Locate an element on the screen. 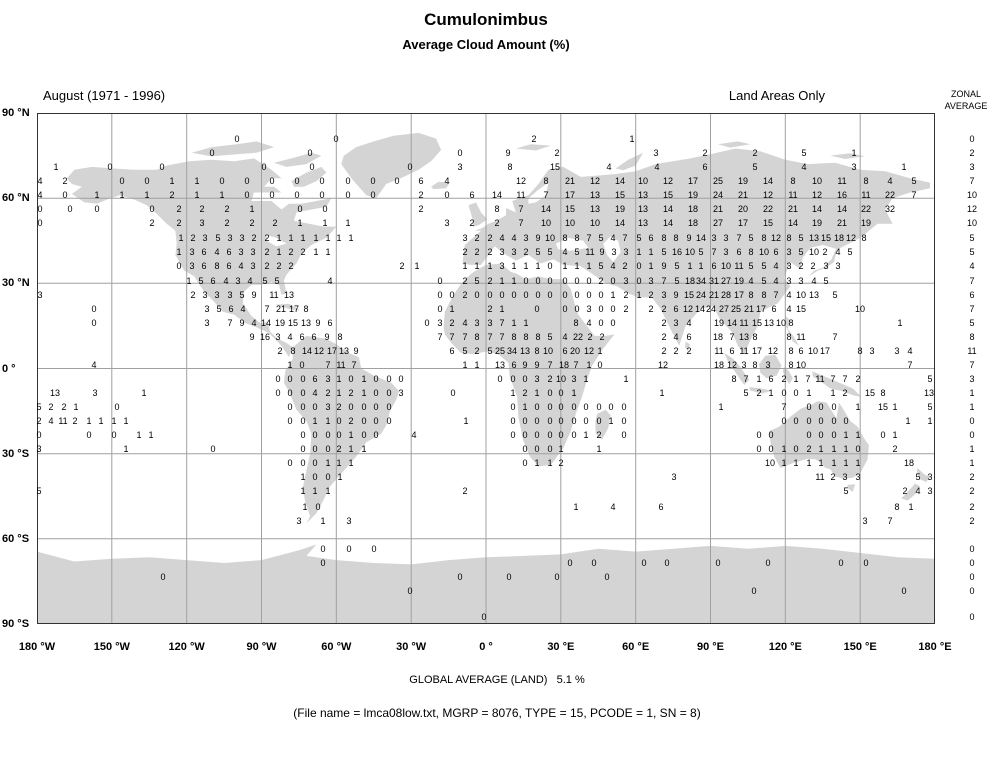  page-title: Cumulonimbus is located at coordinates (486, 19).